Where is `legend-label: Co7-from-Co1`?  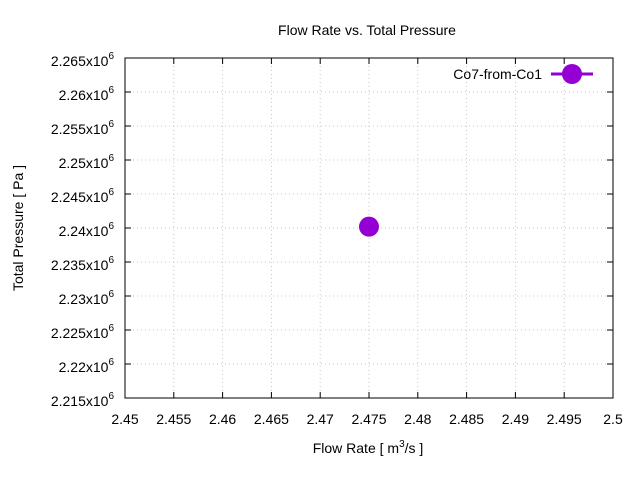 legend-label: Co7-from-Co1 is located at coordinates (497, 74).